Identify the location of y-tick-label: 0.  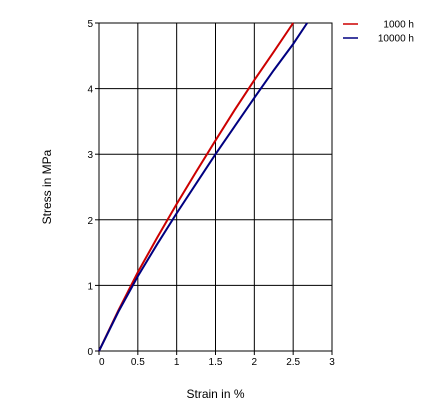
(90, 352).